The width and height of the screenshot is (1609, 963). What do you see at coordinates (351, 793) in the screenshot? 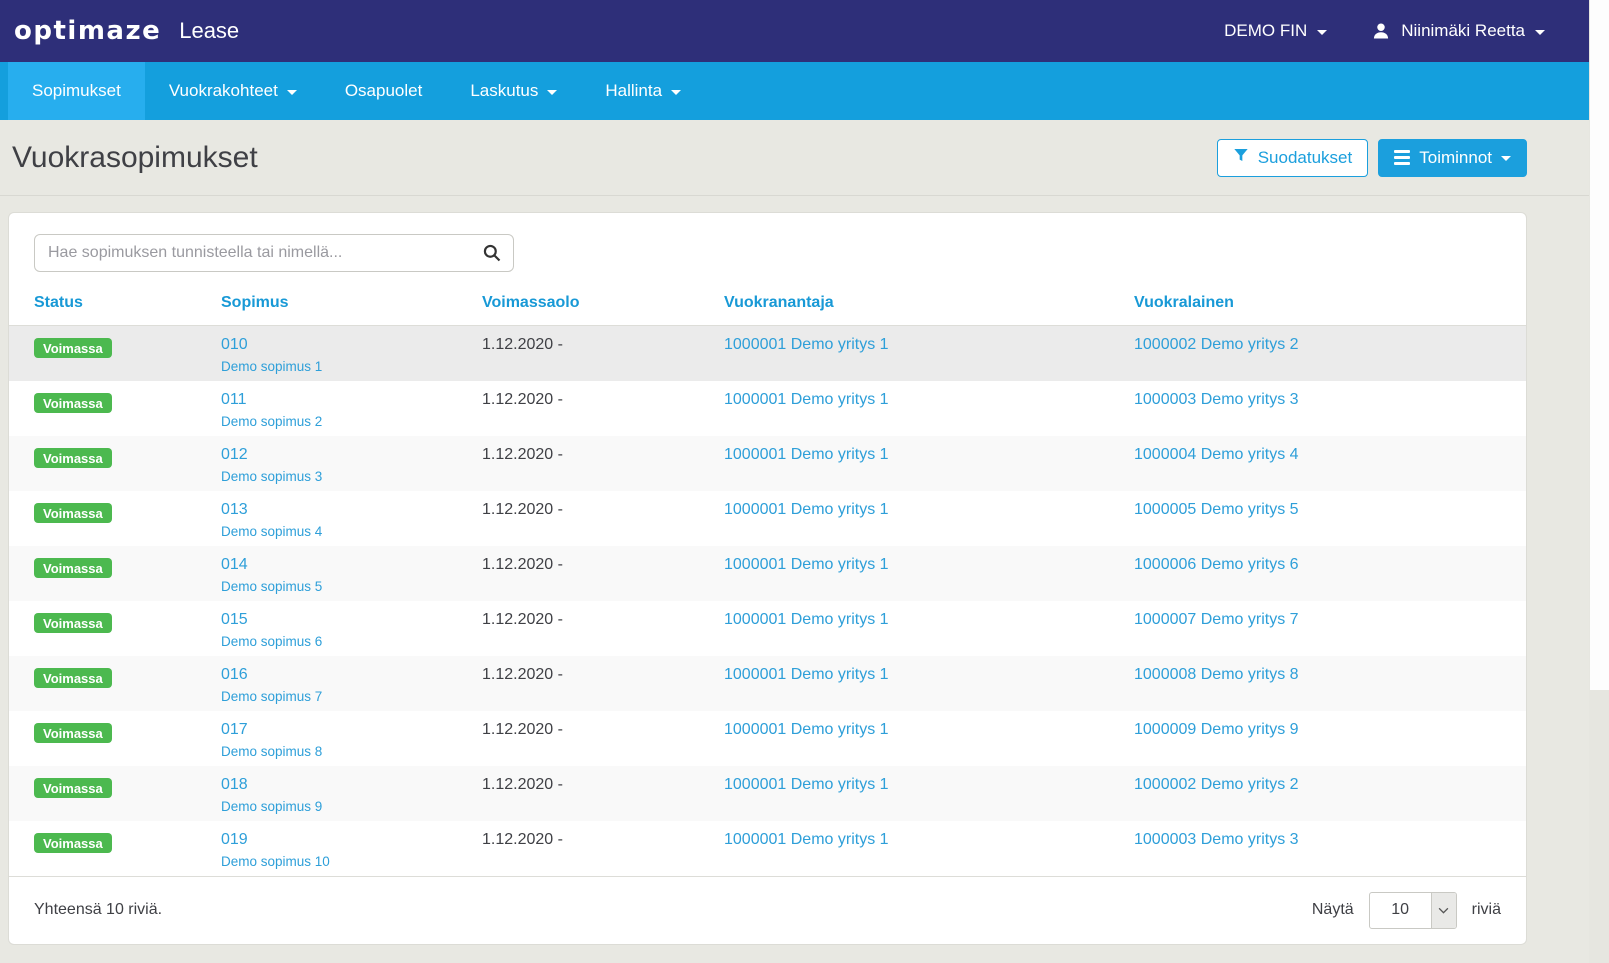
I see `contract-cell: 018 Demo sopimus 9` at bounding box center [351, 793].